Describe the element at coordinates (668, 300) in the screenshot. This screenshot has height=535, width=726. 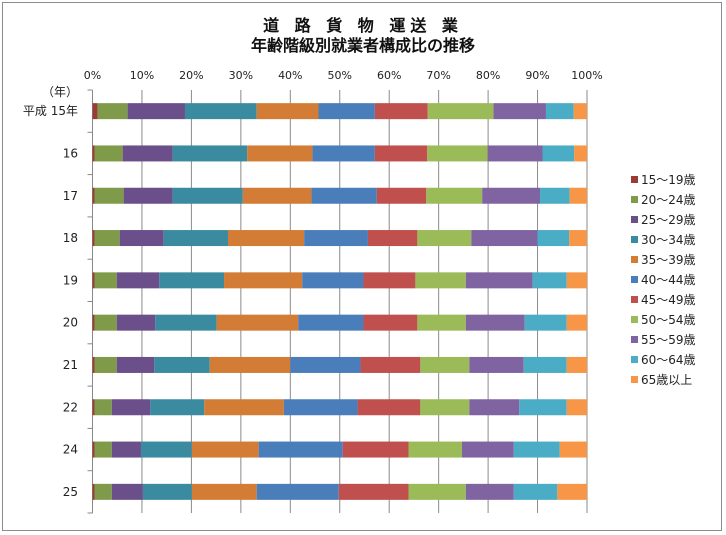
I see `legend-label: 45〜49歳` at that location.